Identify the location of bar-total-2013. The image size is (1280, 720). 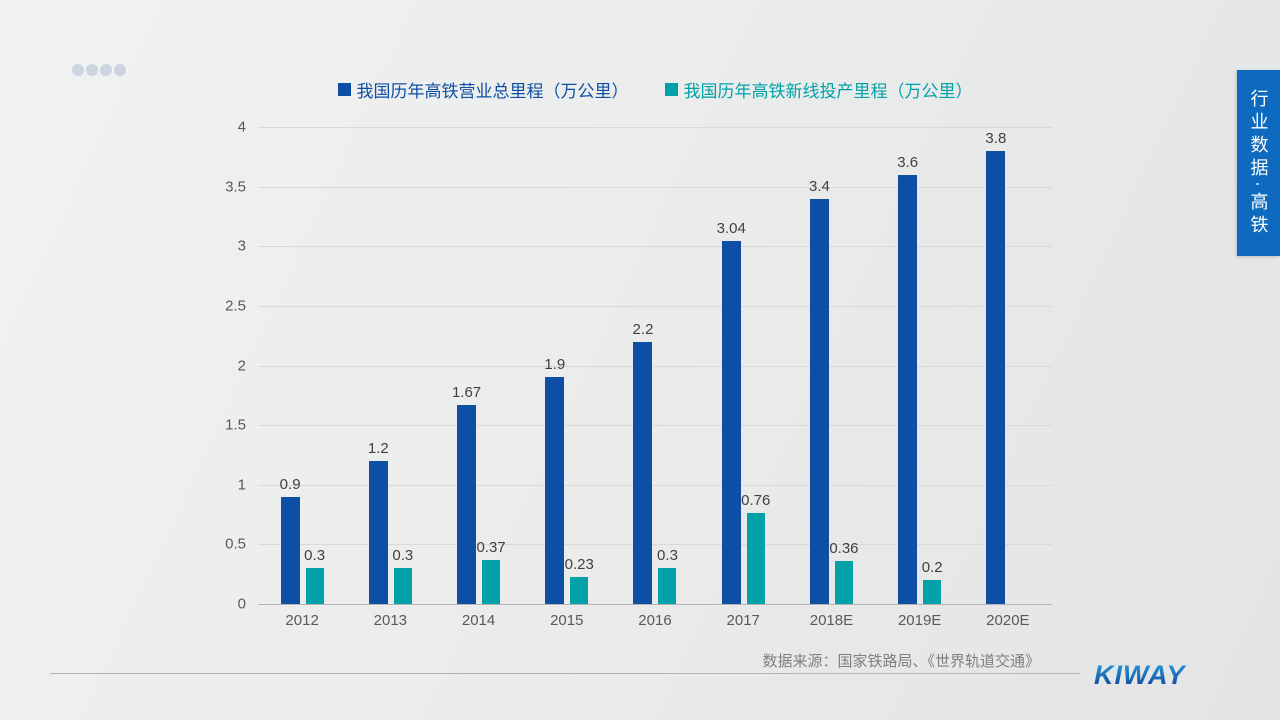
(378, 532).